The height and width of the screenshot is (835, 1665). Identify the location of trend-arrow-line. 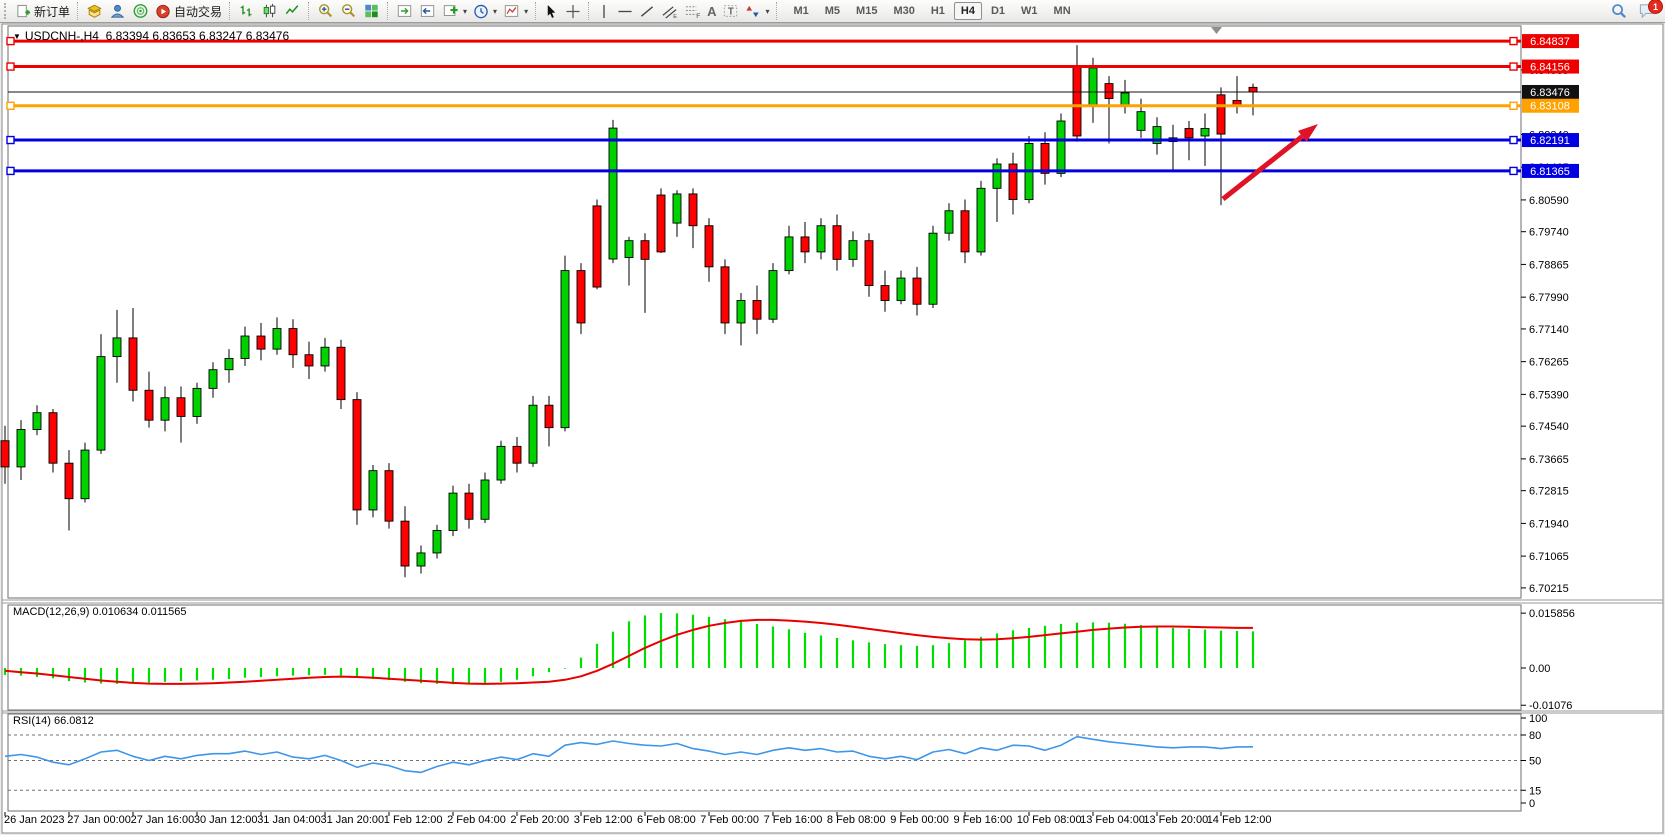
(1262, 167).